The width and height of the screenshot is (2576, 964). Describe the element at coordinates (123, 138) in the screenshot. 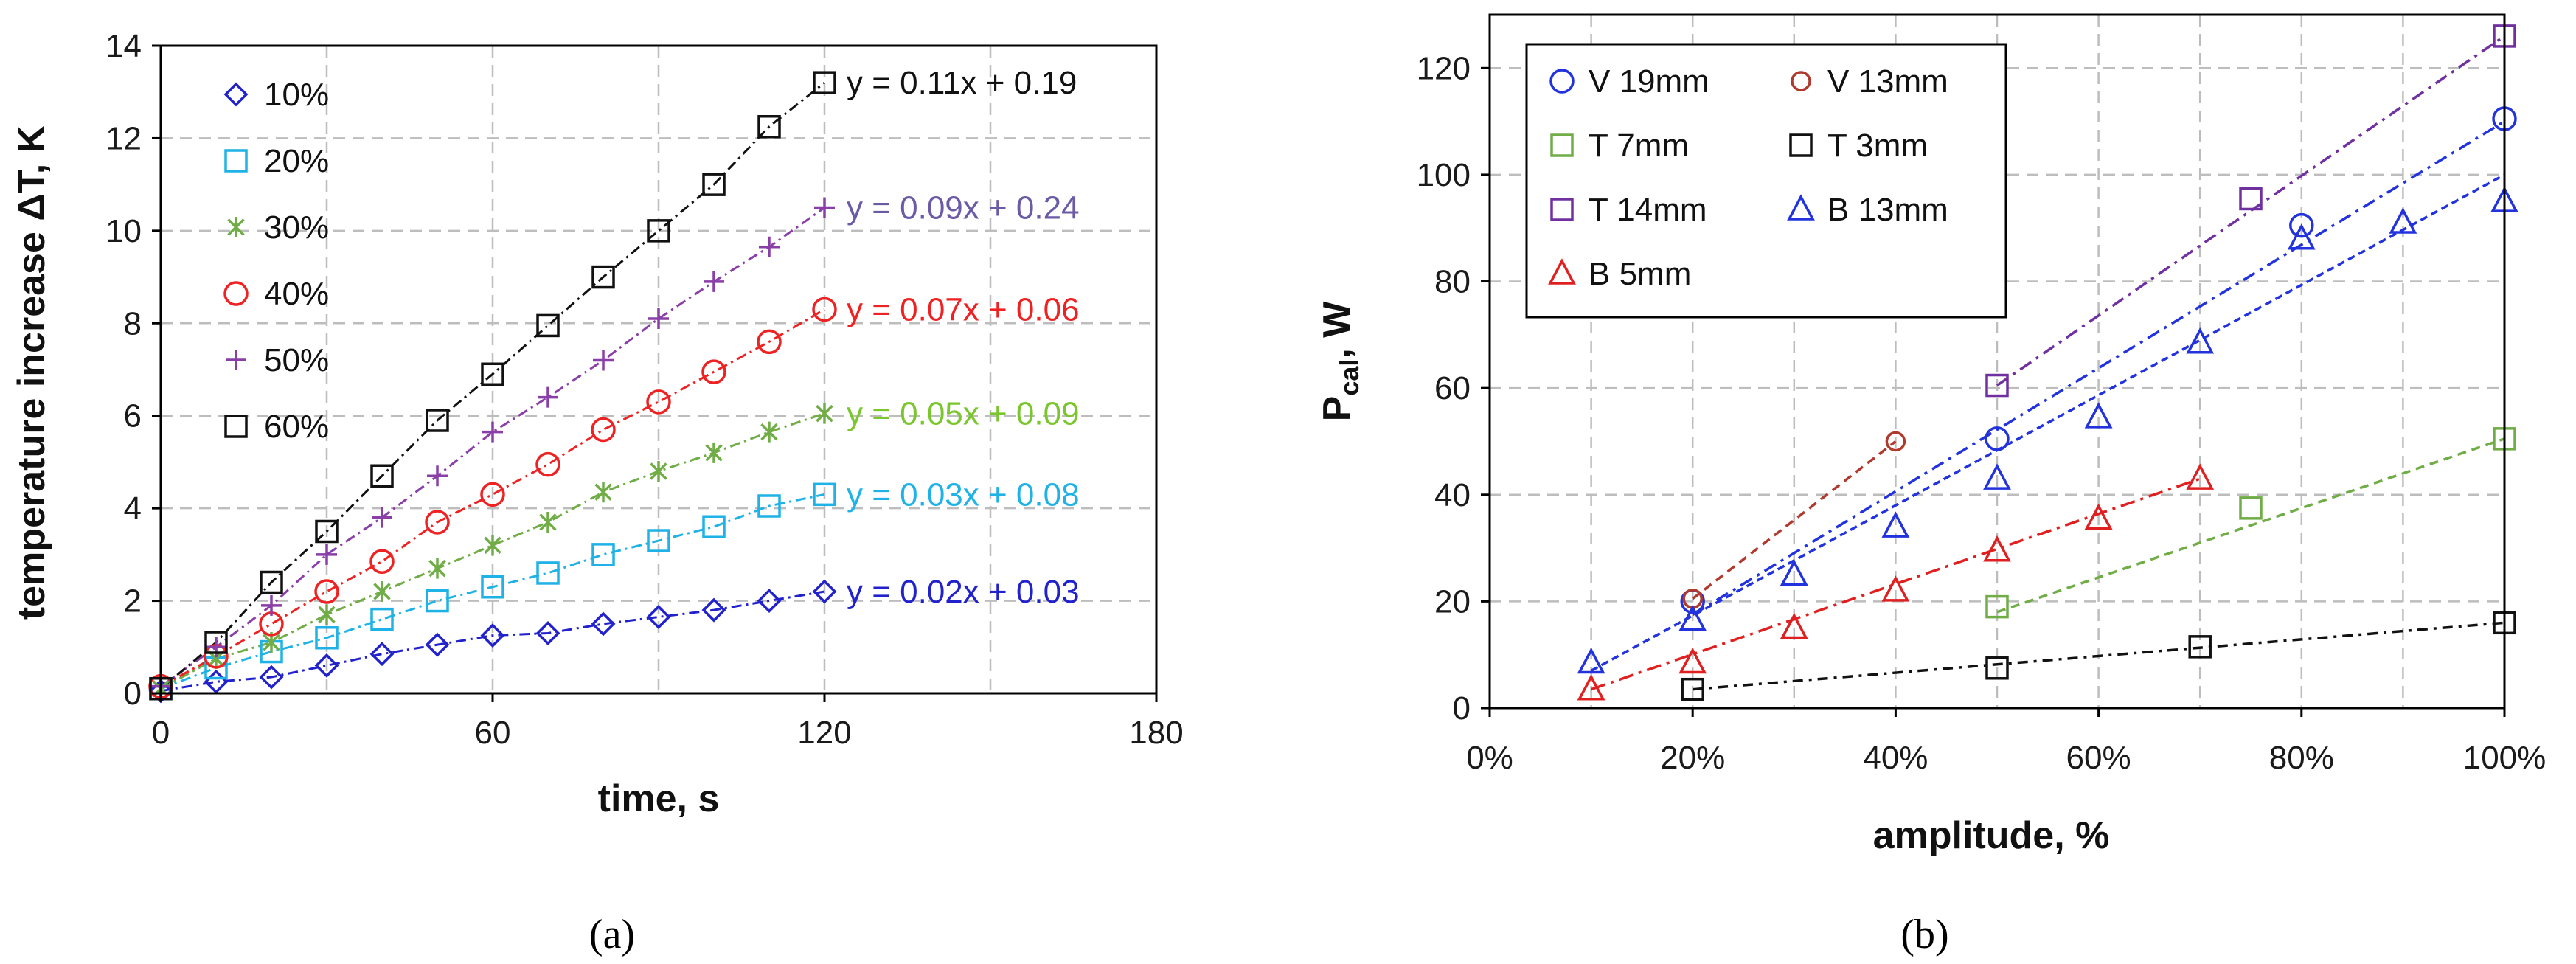

I see `y-tick-label: 12` at that location.